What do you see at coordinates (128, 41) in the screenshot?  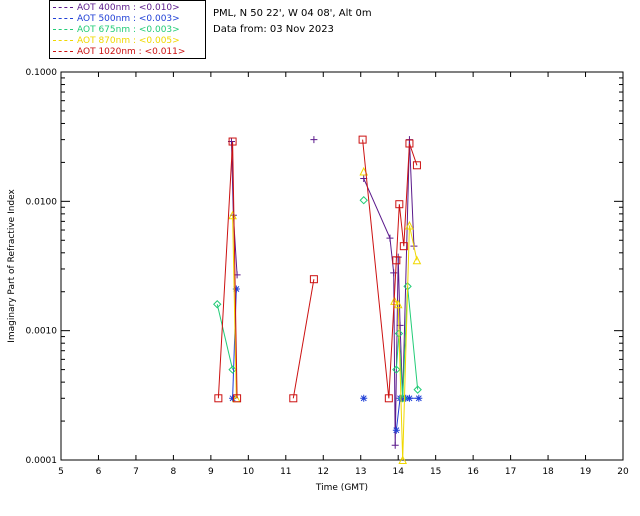 I see `legend-label: AOT 870nm : <0.005>` at bounding box center [128, 41].